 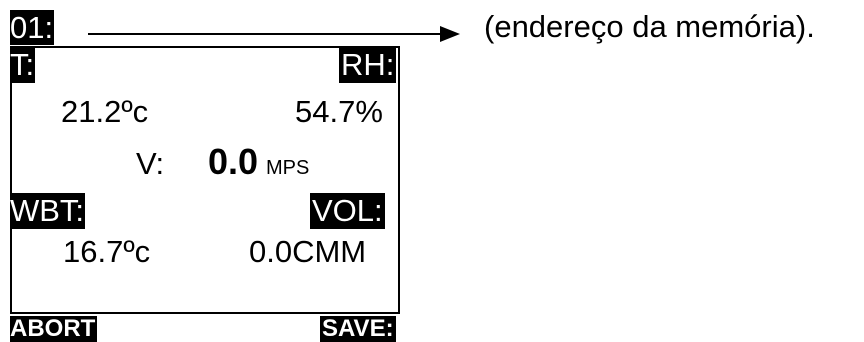 I want to click on volume-value: 0.0CMM, so click(x=308, y=251).